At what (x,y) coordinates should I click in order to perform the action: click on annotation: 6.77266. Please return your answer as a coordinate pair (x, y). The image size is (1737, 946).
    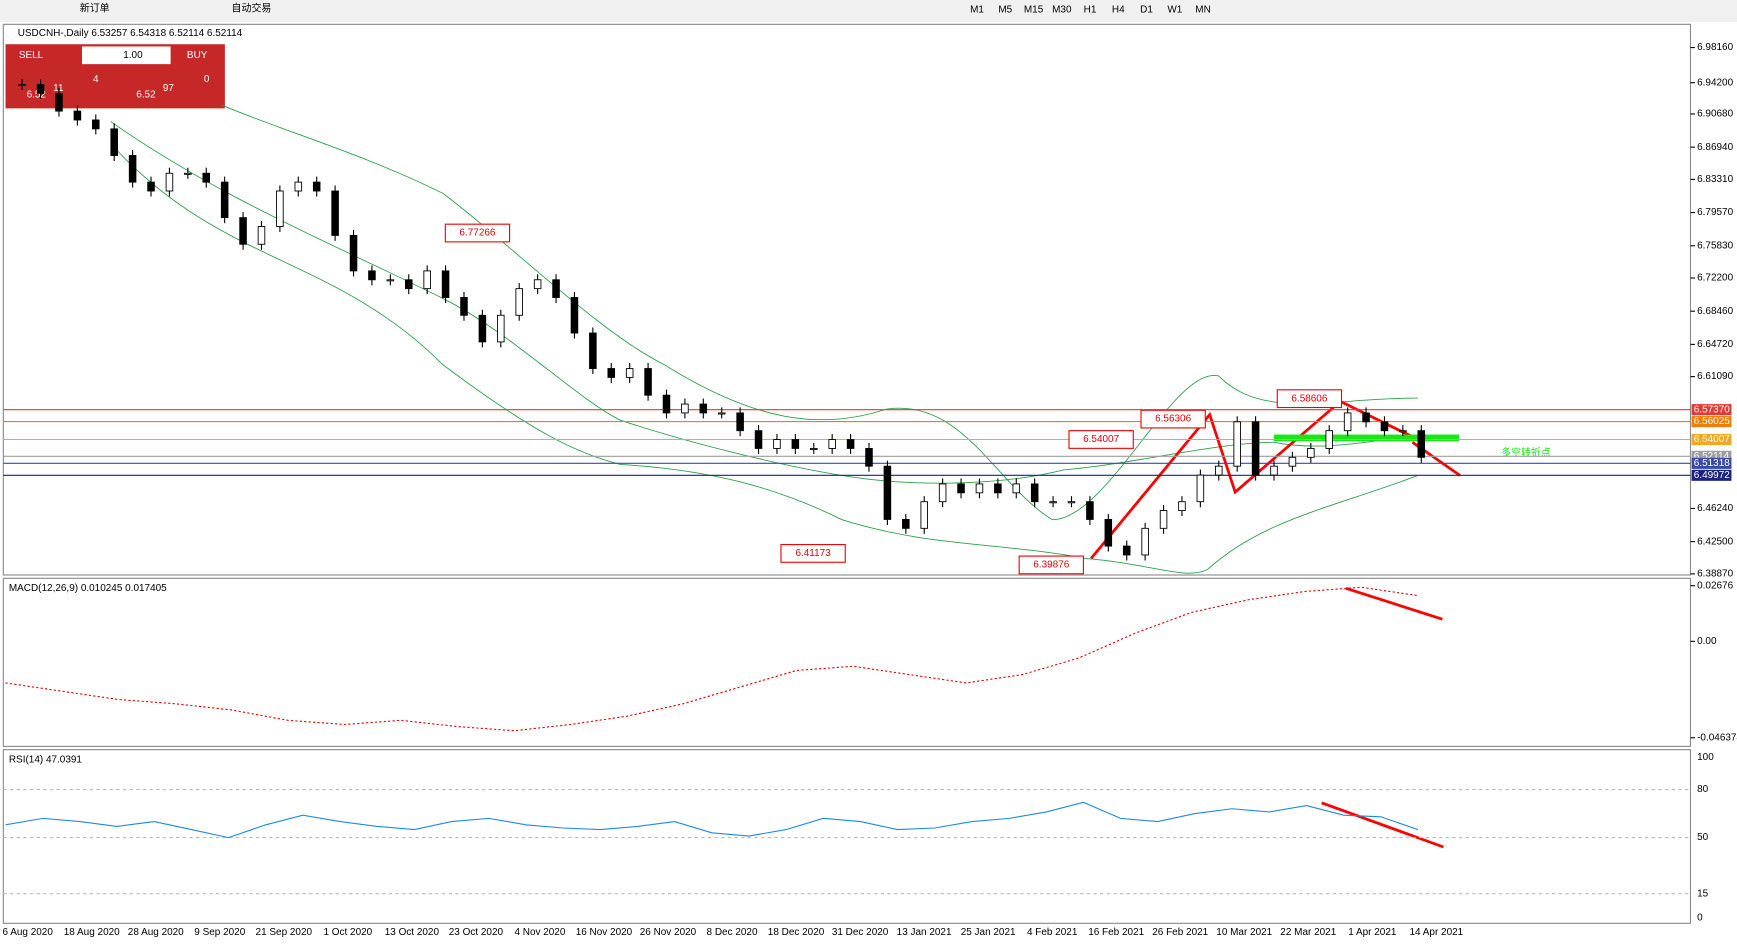
    Looking at the image, I should click on (477, 233).